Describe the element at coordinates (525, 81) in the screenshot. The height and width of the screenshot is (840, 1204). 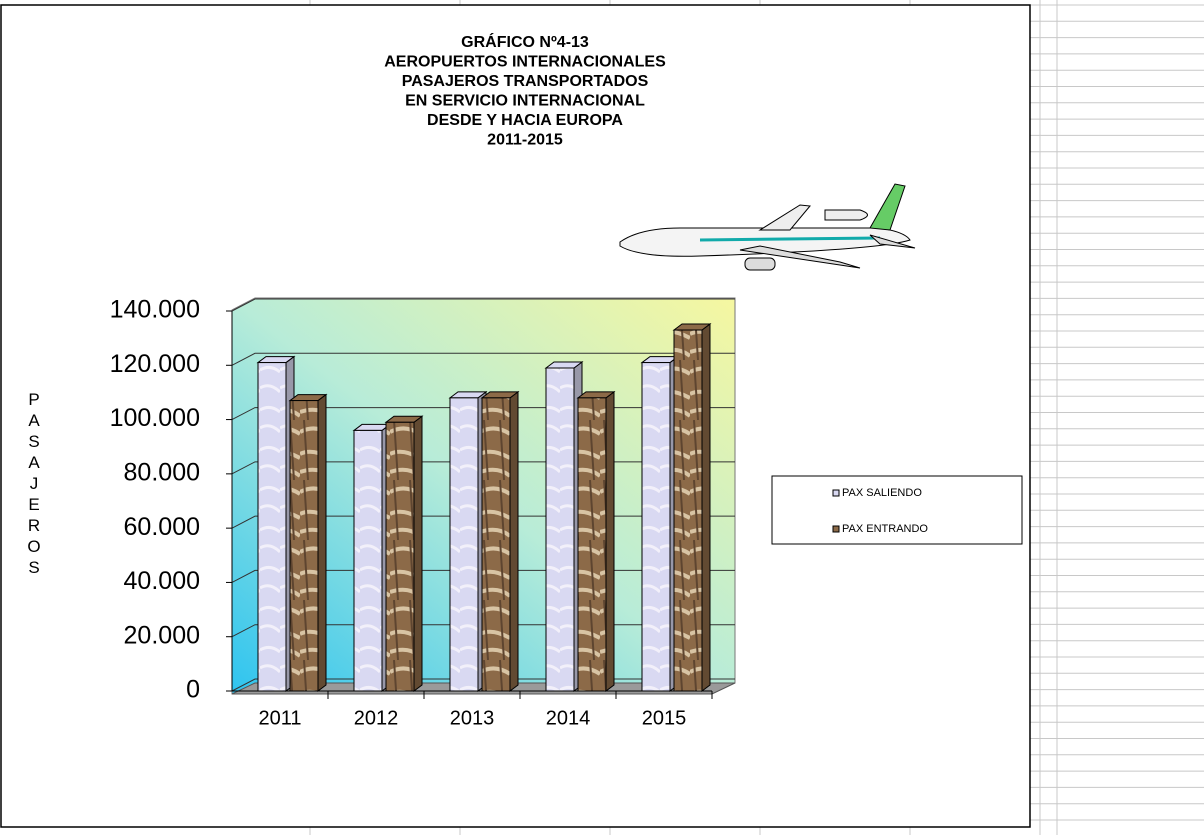
I see `chart-title: PASAJEROS TRANSPORTADOS` at that location.